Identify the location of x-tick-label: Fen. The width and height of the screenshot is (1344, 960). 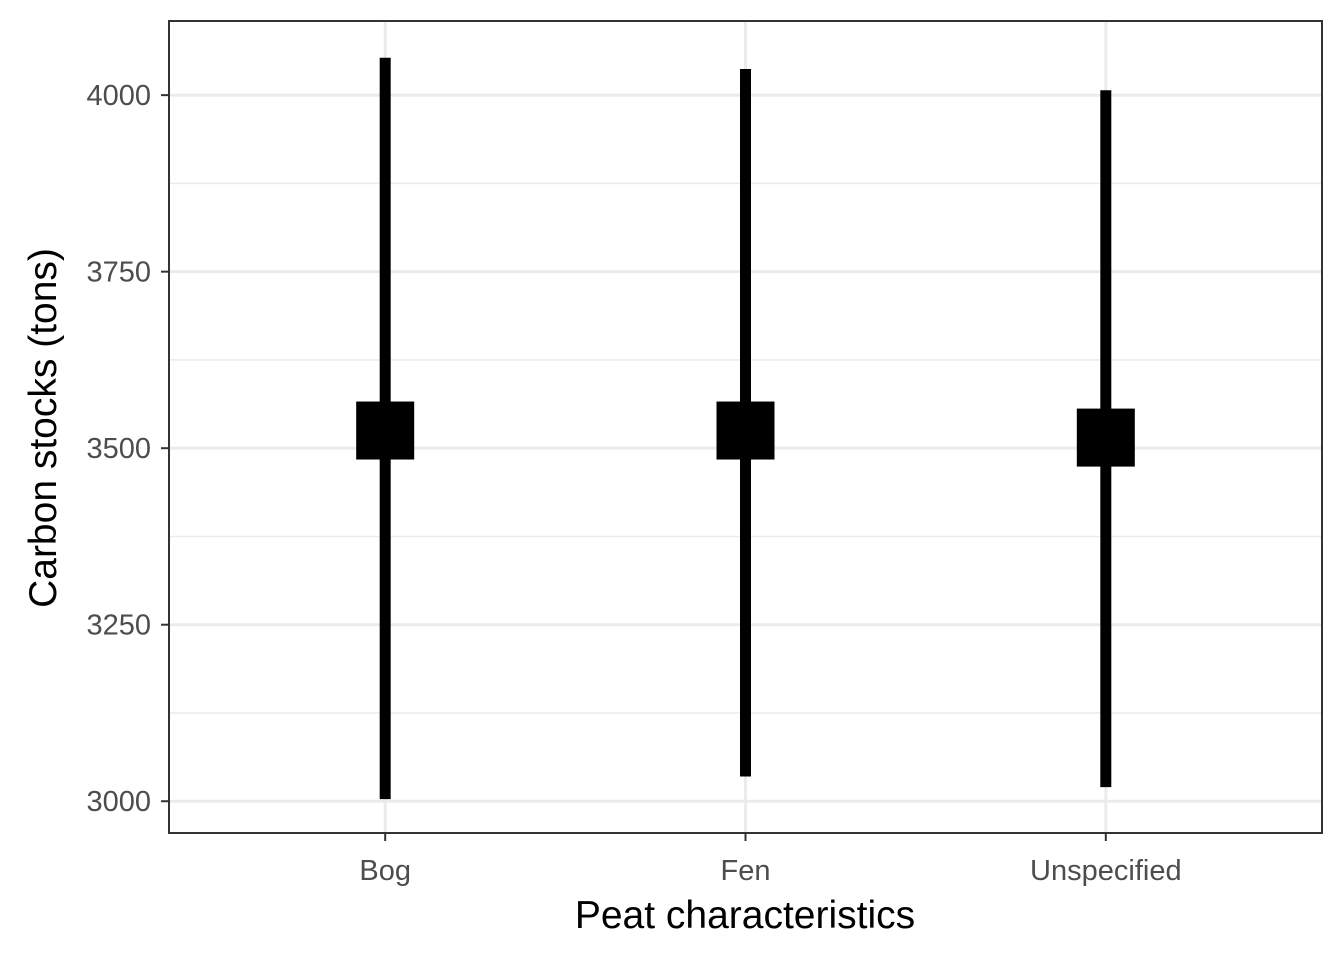
(746, 871).